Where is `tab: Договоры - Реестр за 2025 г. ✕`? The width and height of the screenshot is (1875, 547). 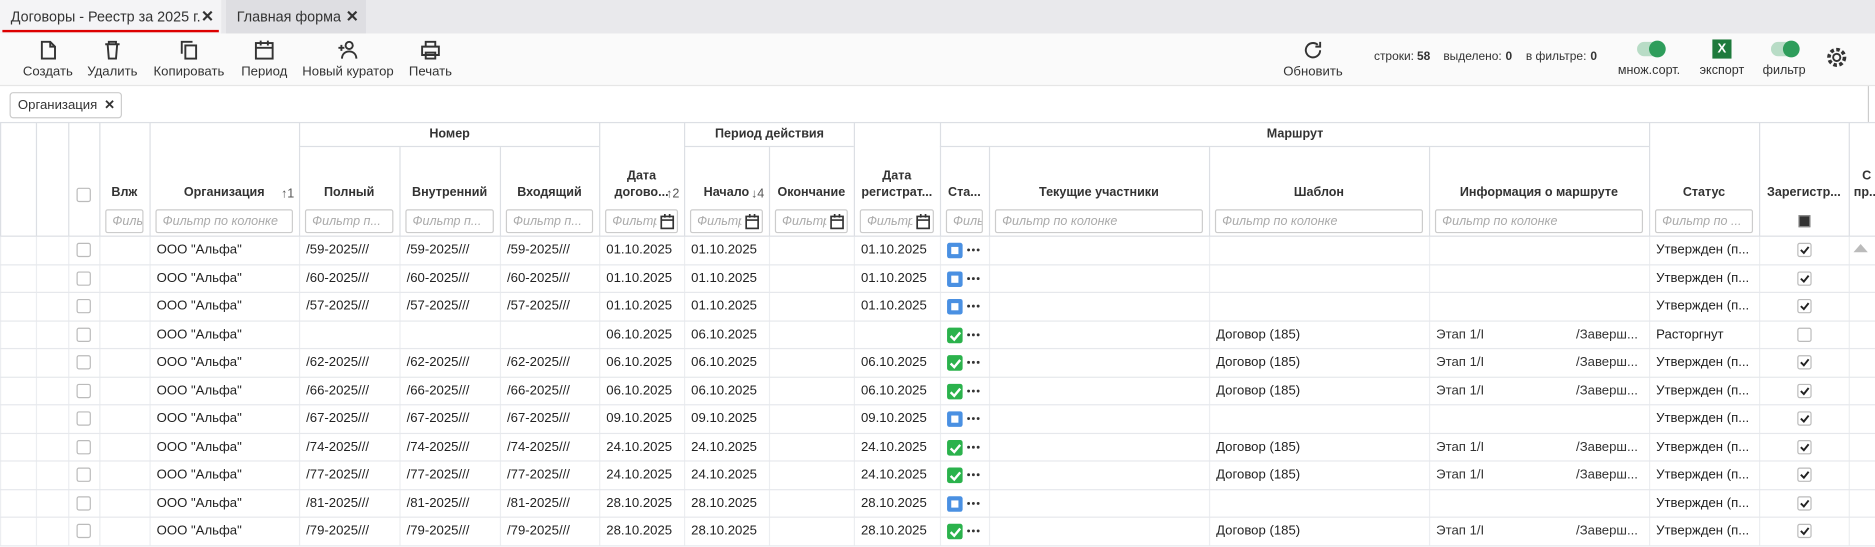 tab: Договоры - Реестр за 2025 г. ✕ is located at coordinates (111, 17).